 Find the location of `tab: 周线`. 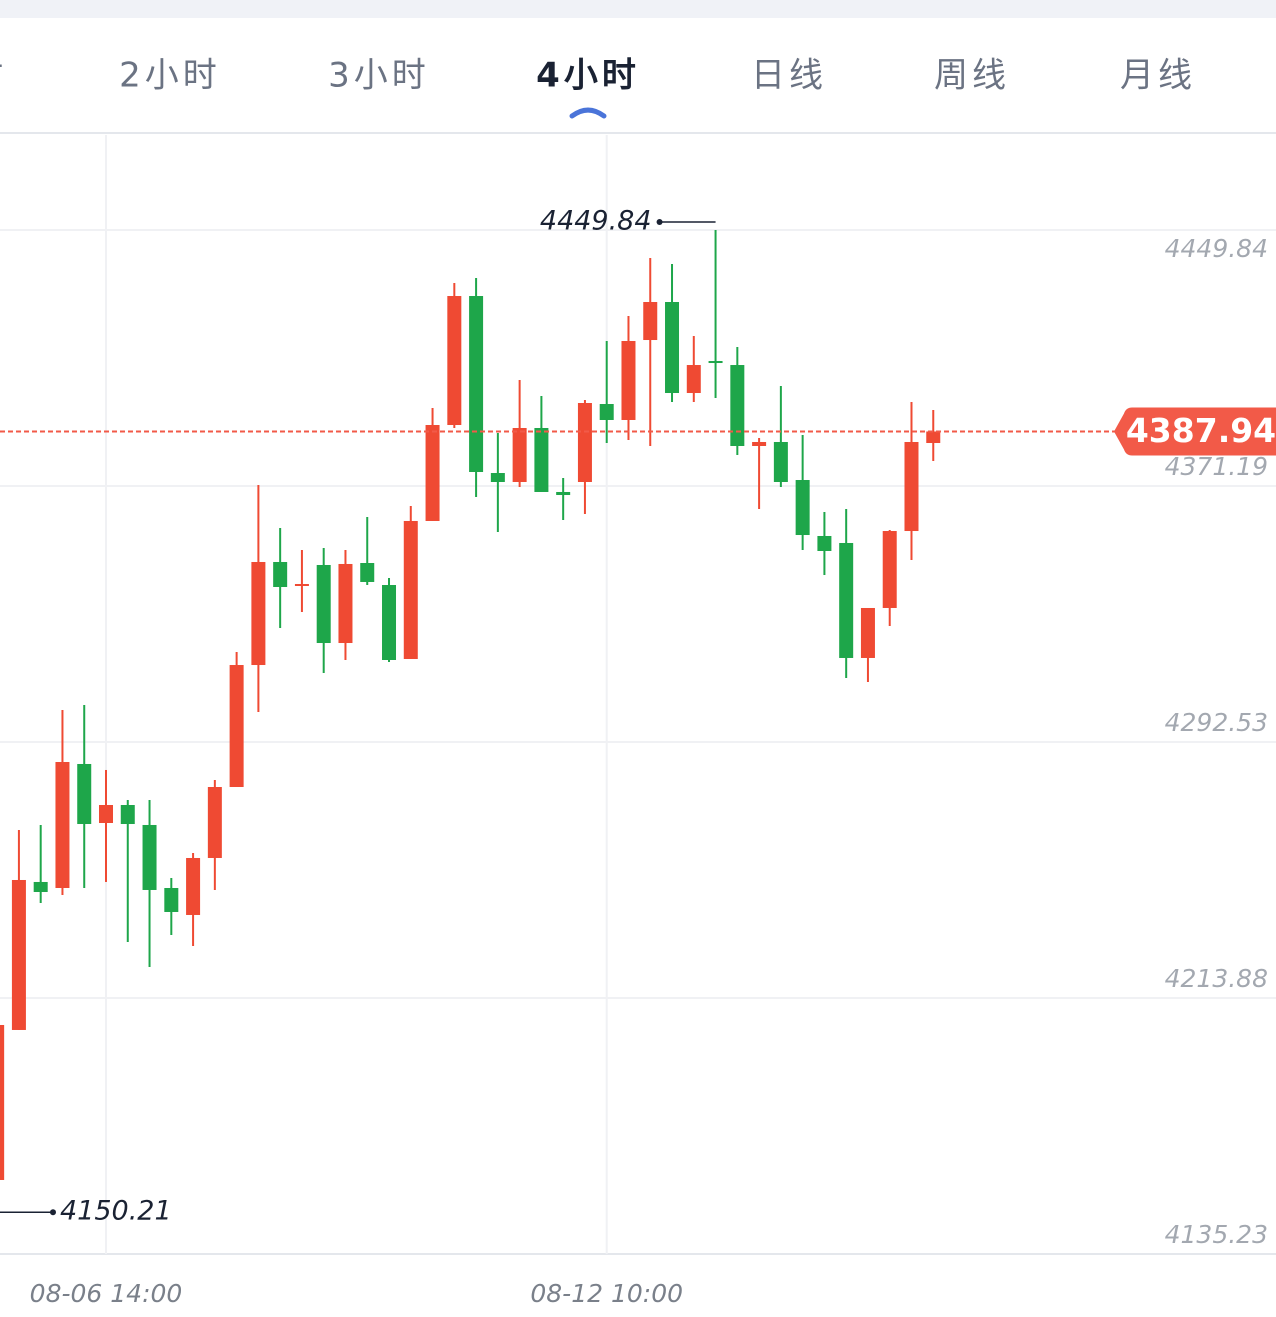

tab: 周线 is located at coordinates (972, 76).